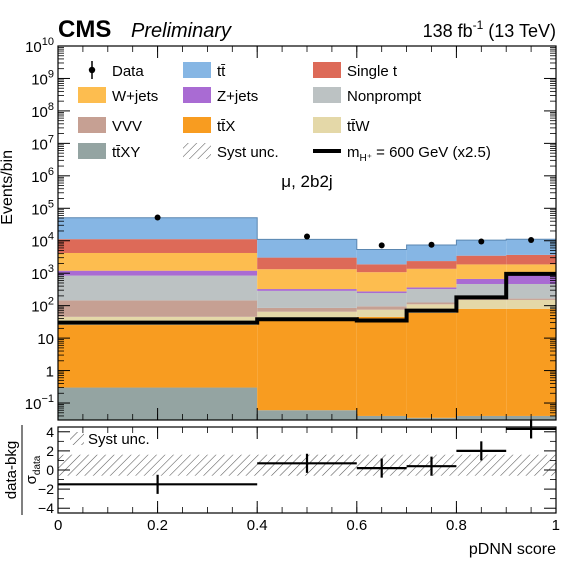  Describe the element at coordinates (127, 126) in the screenshot. I see `legend-label-6: VVV` at that location.